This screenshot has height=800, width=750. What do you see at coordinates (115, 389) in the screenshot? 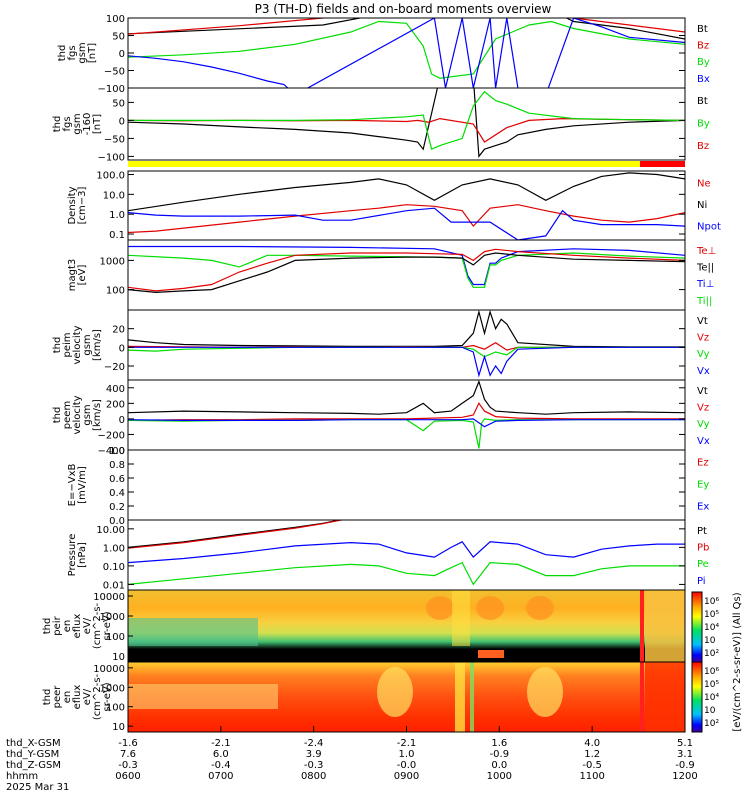
I see `ytick-label: 400` at bounding box center [115, 389].